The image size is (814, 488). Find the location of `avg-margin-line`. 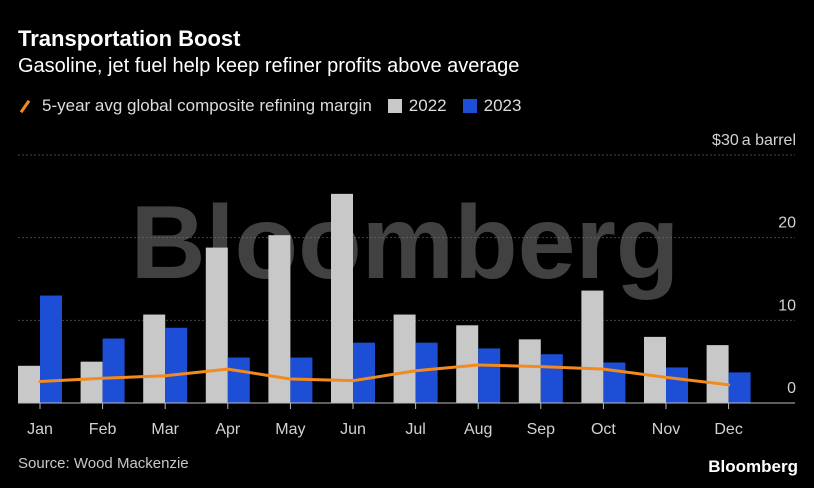

avg-margin-line is located at coordinates (384, 375).